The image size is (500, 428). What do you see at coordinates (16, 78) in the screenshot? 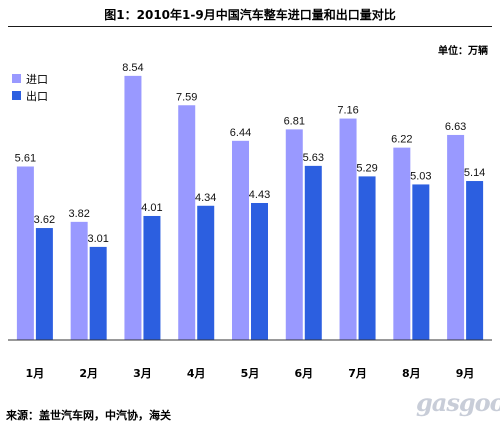
I see `legend-swatch-import` at bounding box center [16, 78].